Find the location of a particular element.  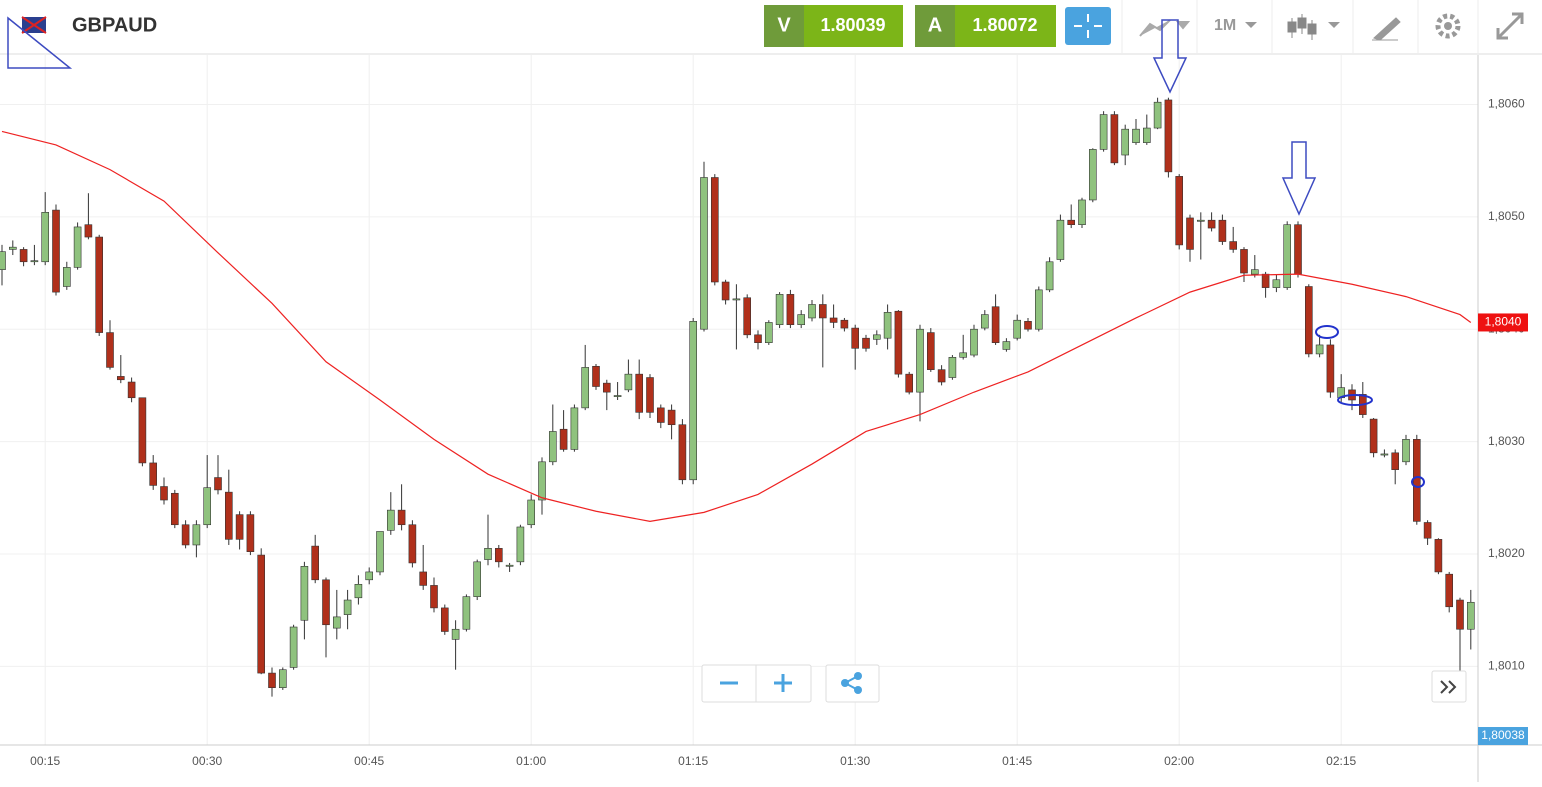

fullscreen-button is located at coordinates (1510, 26).